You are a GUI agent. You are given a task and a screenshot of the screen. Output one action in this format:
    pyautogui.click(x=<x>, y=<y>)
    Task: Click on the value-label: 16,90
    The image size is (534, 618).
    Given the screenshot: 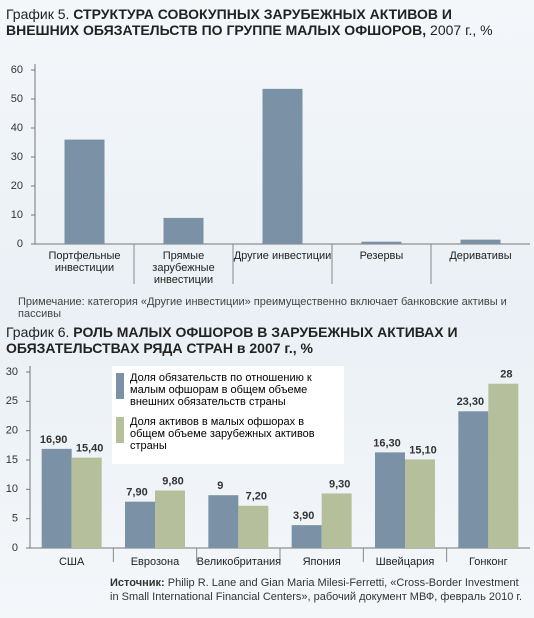 What is the action you would take?
    pyautogui.click(x=54, y=440)
    